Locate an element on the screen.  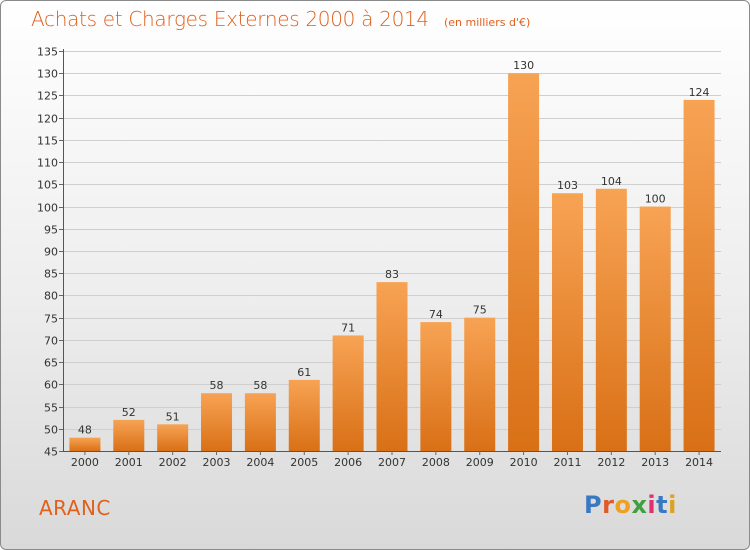
x-tick-label: 2001 is located at coordinates (129, 462).